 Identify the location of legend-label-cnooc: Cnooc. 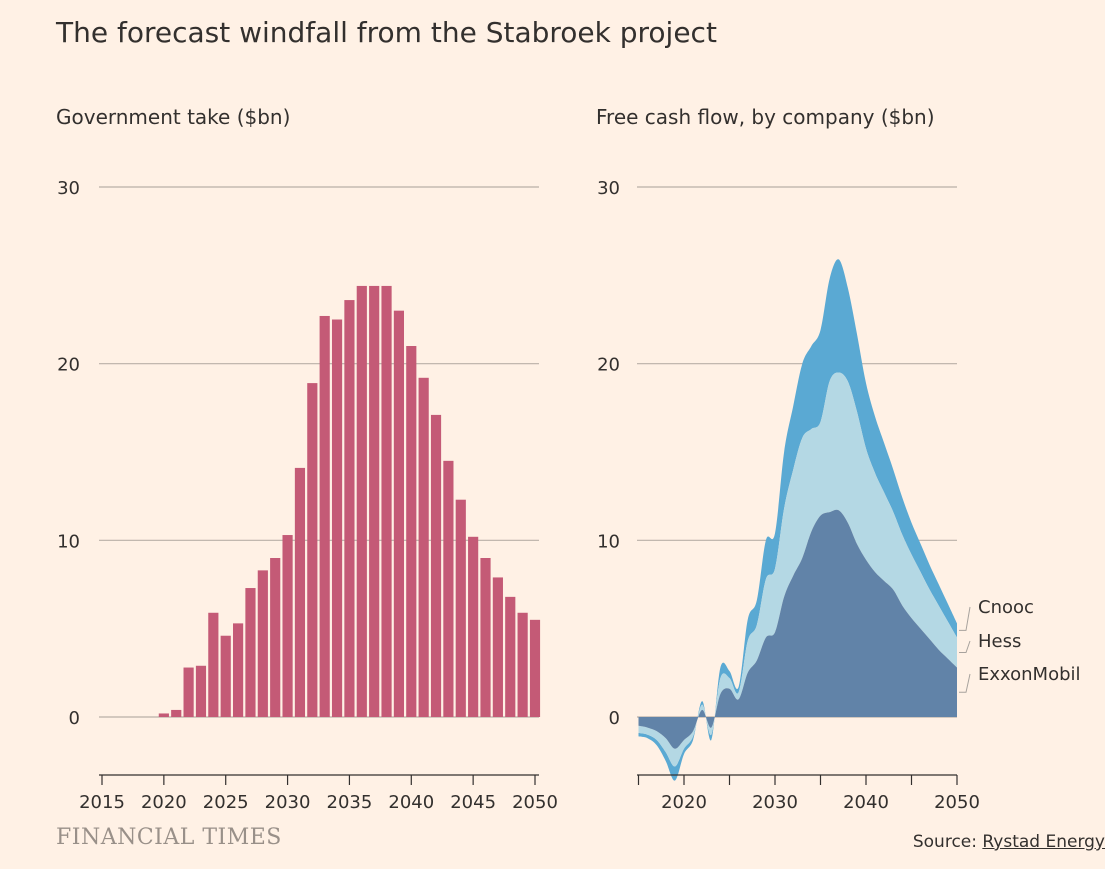
(1006, 607).